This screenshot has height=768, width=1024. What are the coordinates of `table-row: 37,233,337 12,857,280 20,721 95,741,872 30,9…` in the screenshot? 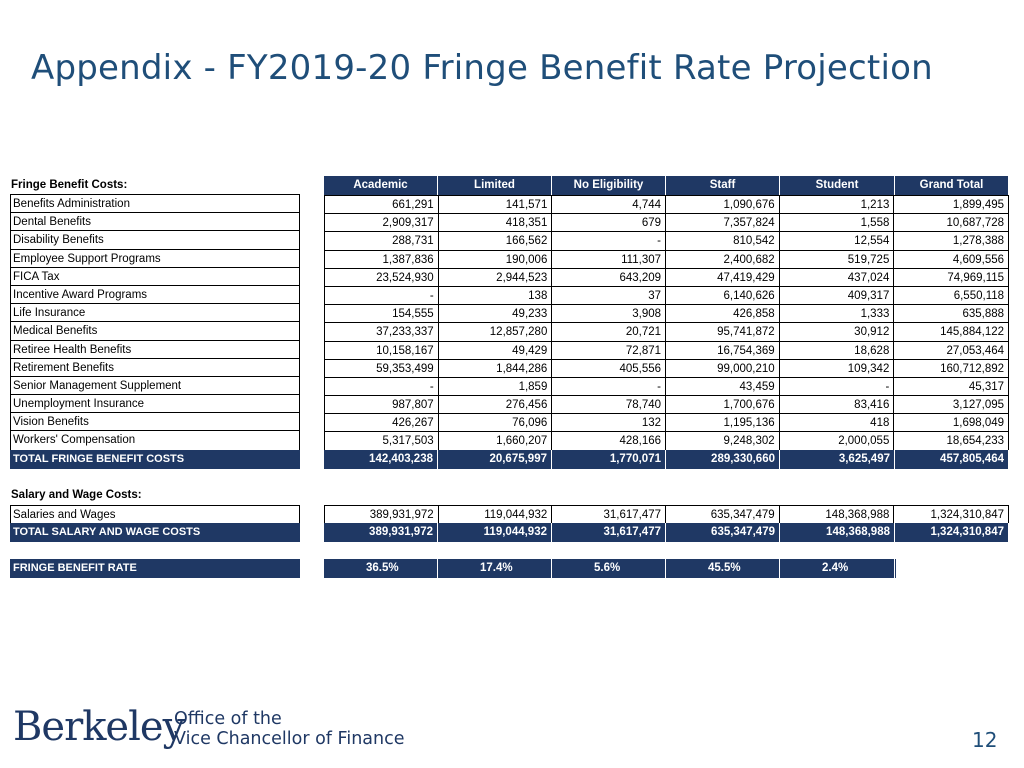 It's located at (666, 332).